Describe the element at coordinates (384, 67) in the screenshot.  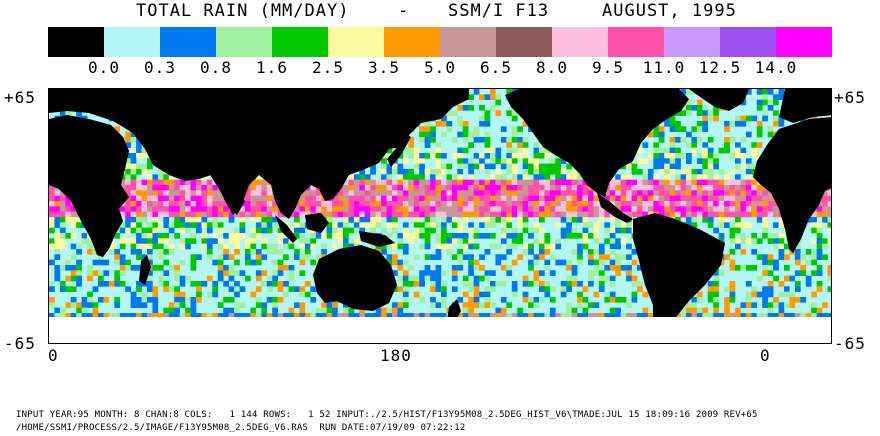
I see `legend-label-5: 3.5` at that location.